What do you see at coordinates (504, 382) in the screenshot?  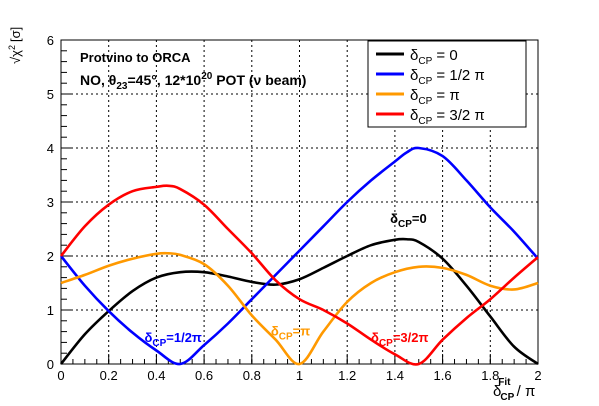 I see `x-axis-label-sup: Fit` at bounding box center [504, 382].